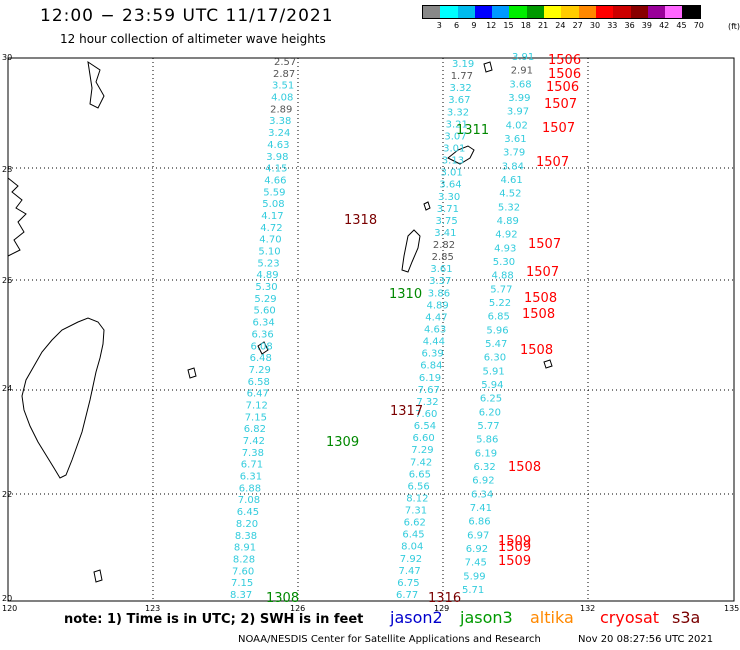 This screenshot has height=650, width=740. Describe the element at coordinates (251, 477) in the screenshot. I see `track-a-value-35: 6.31` at that location.